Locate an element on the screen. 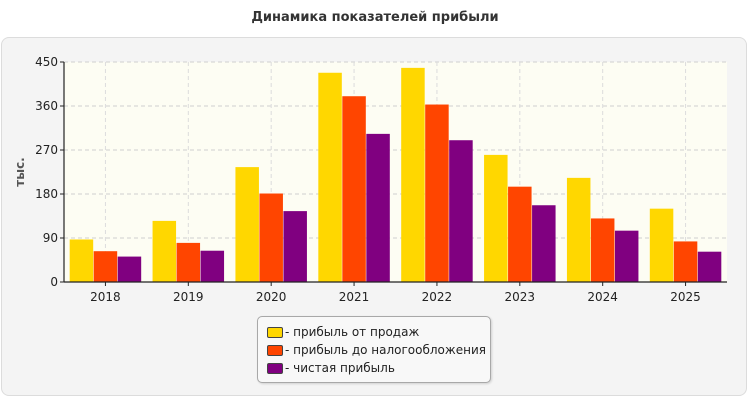 The height and width of the screenshot is (400, 750). x-tick-label: 2018 is located at coordinates (105, 297).